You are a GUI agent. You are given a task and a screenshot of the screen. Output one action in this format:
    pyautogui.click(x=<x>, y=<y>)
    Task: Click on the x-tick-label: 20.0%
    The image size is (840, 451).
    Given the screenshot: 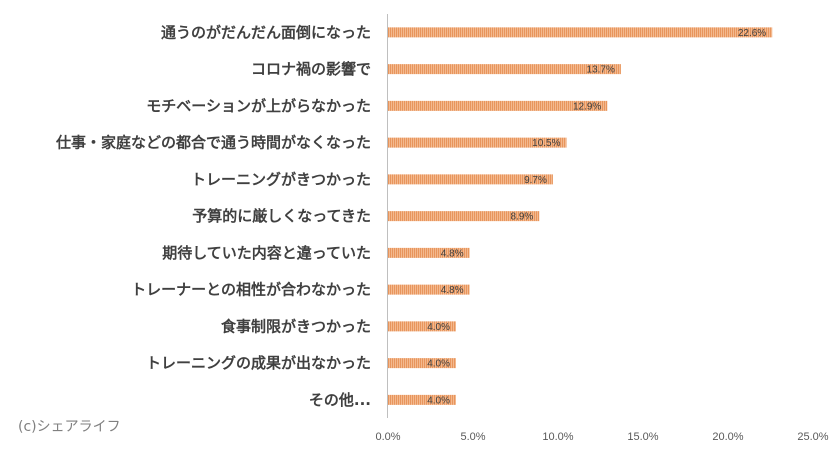 What is the action you would take?
    pyautogui.click(x=727, y=437)
    